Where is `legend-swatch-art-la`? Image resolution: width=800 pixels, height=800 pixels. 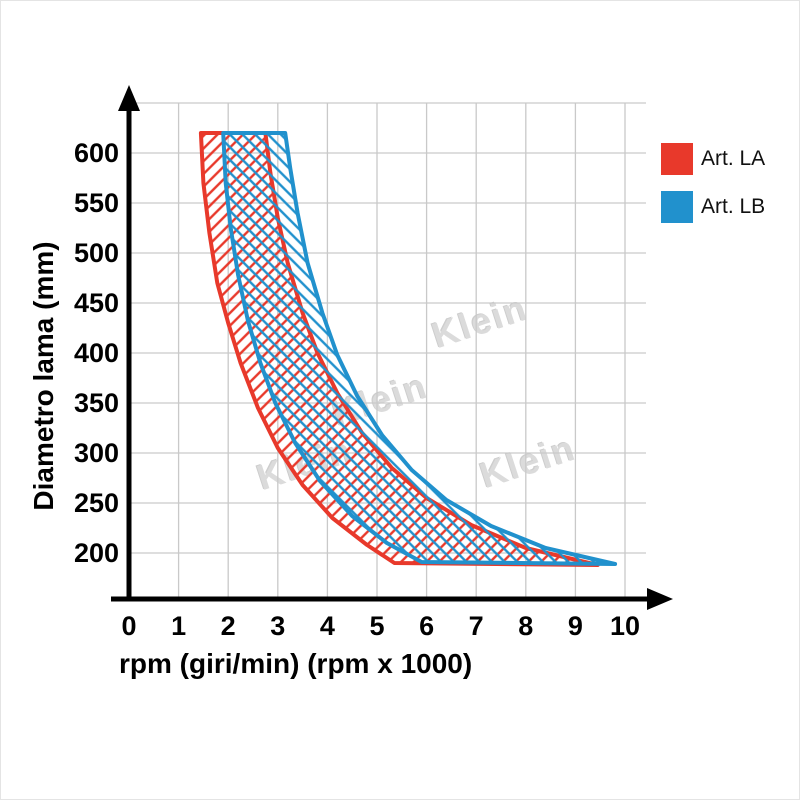 legend-swatch-art-la is located at coordinates (677, 159).